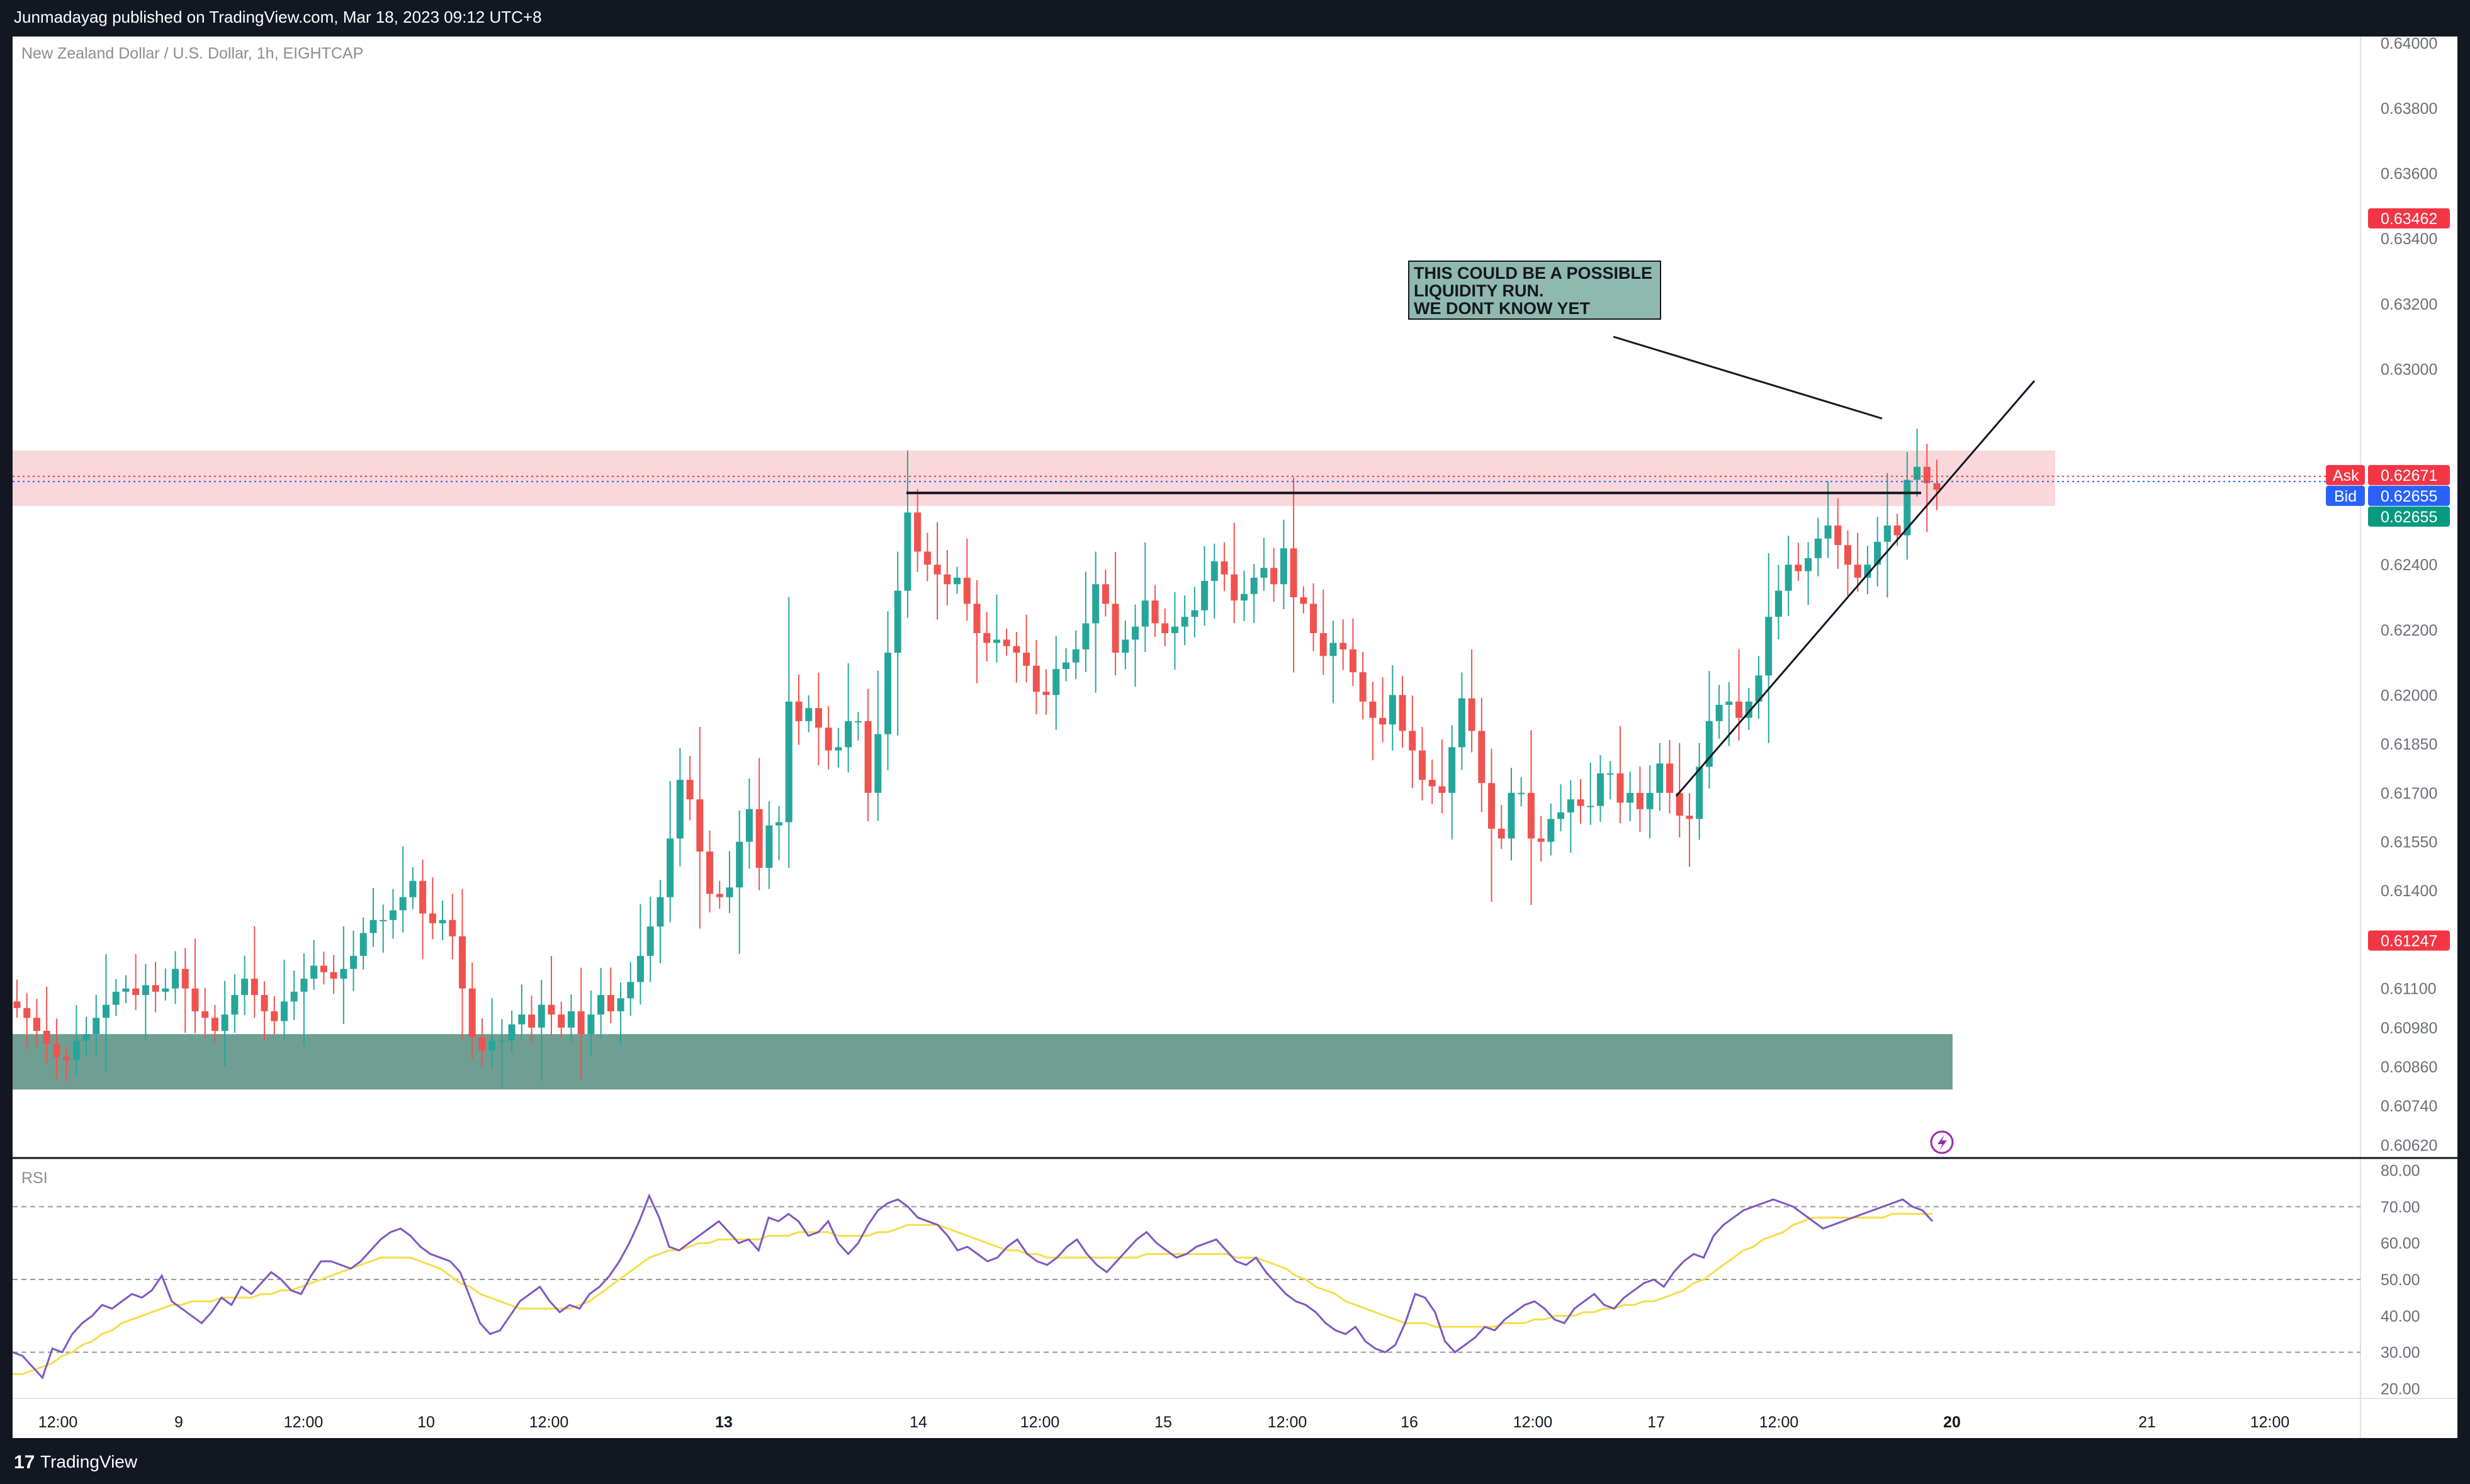 This screenshot has height=1484, width=2470. I want to click on lightning-icon, so click(1942, 1142).